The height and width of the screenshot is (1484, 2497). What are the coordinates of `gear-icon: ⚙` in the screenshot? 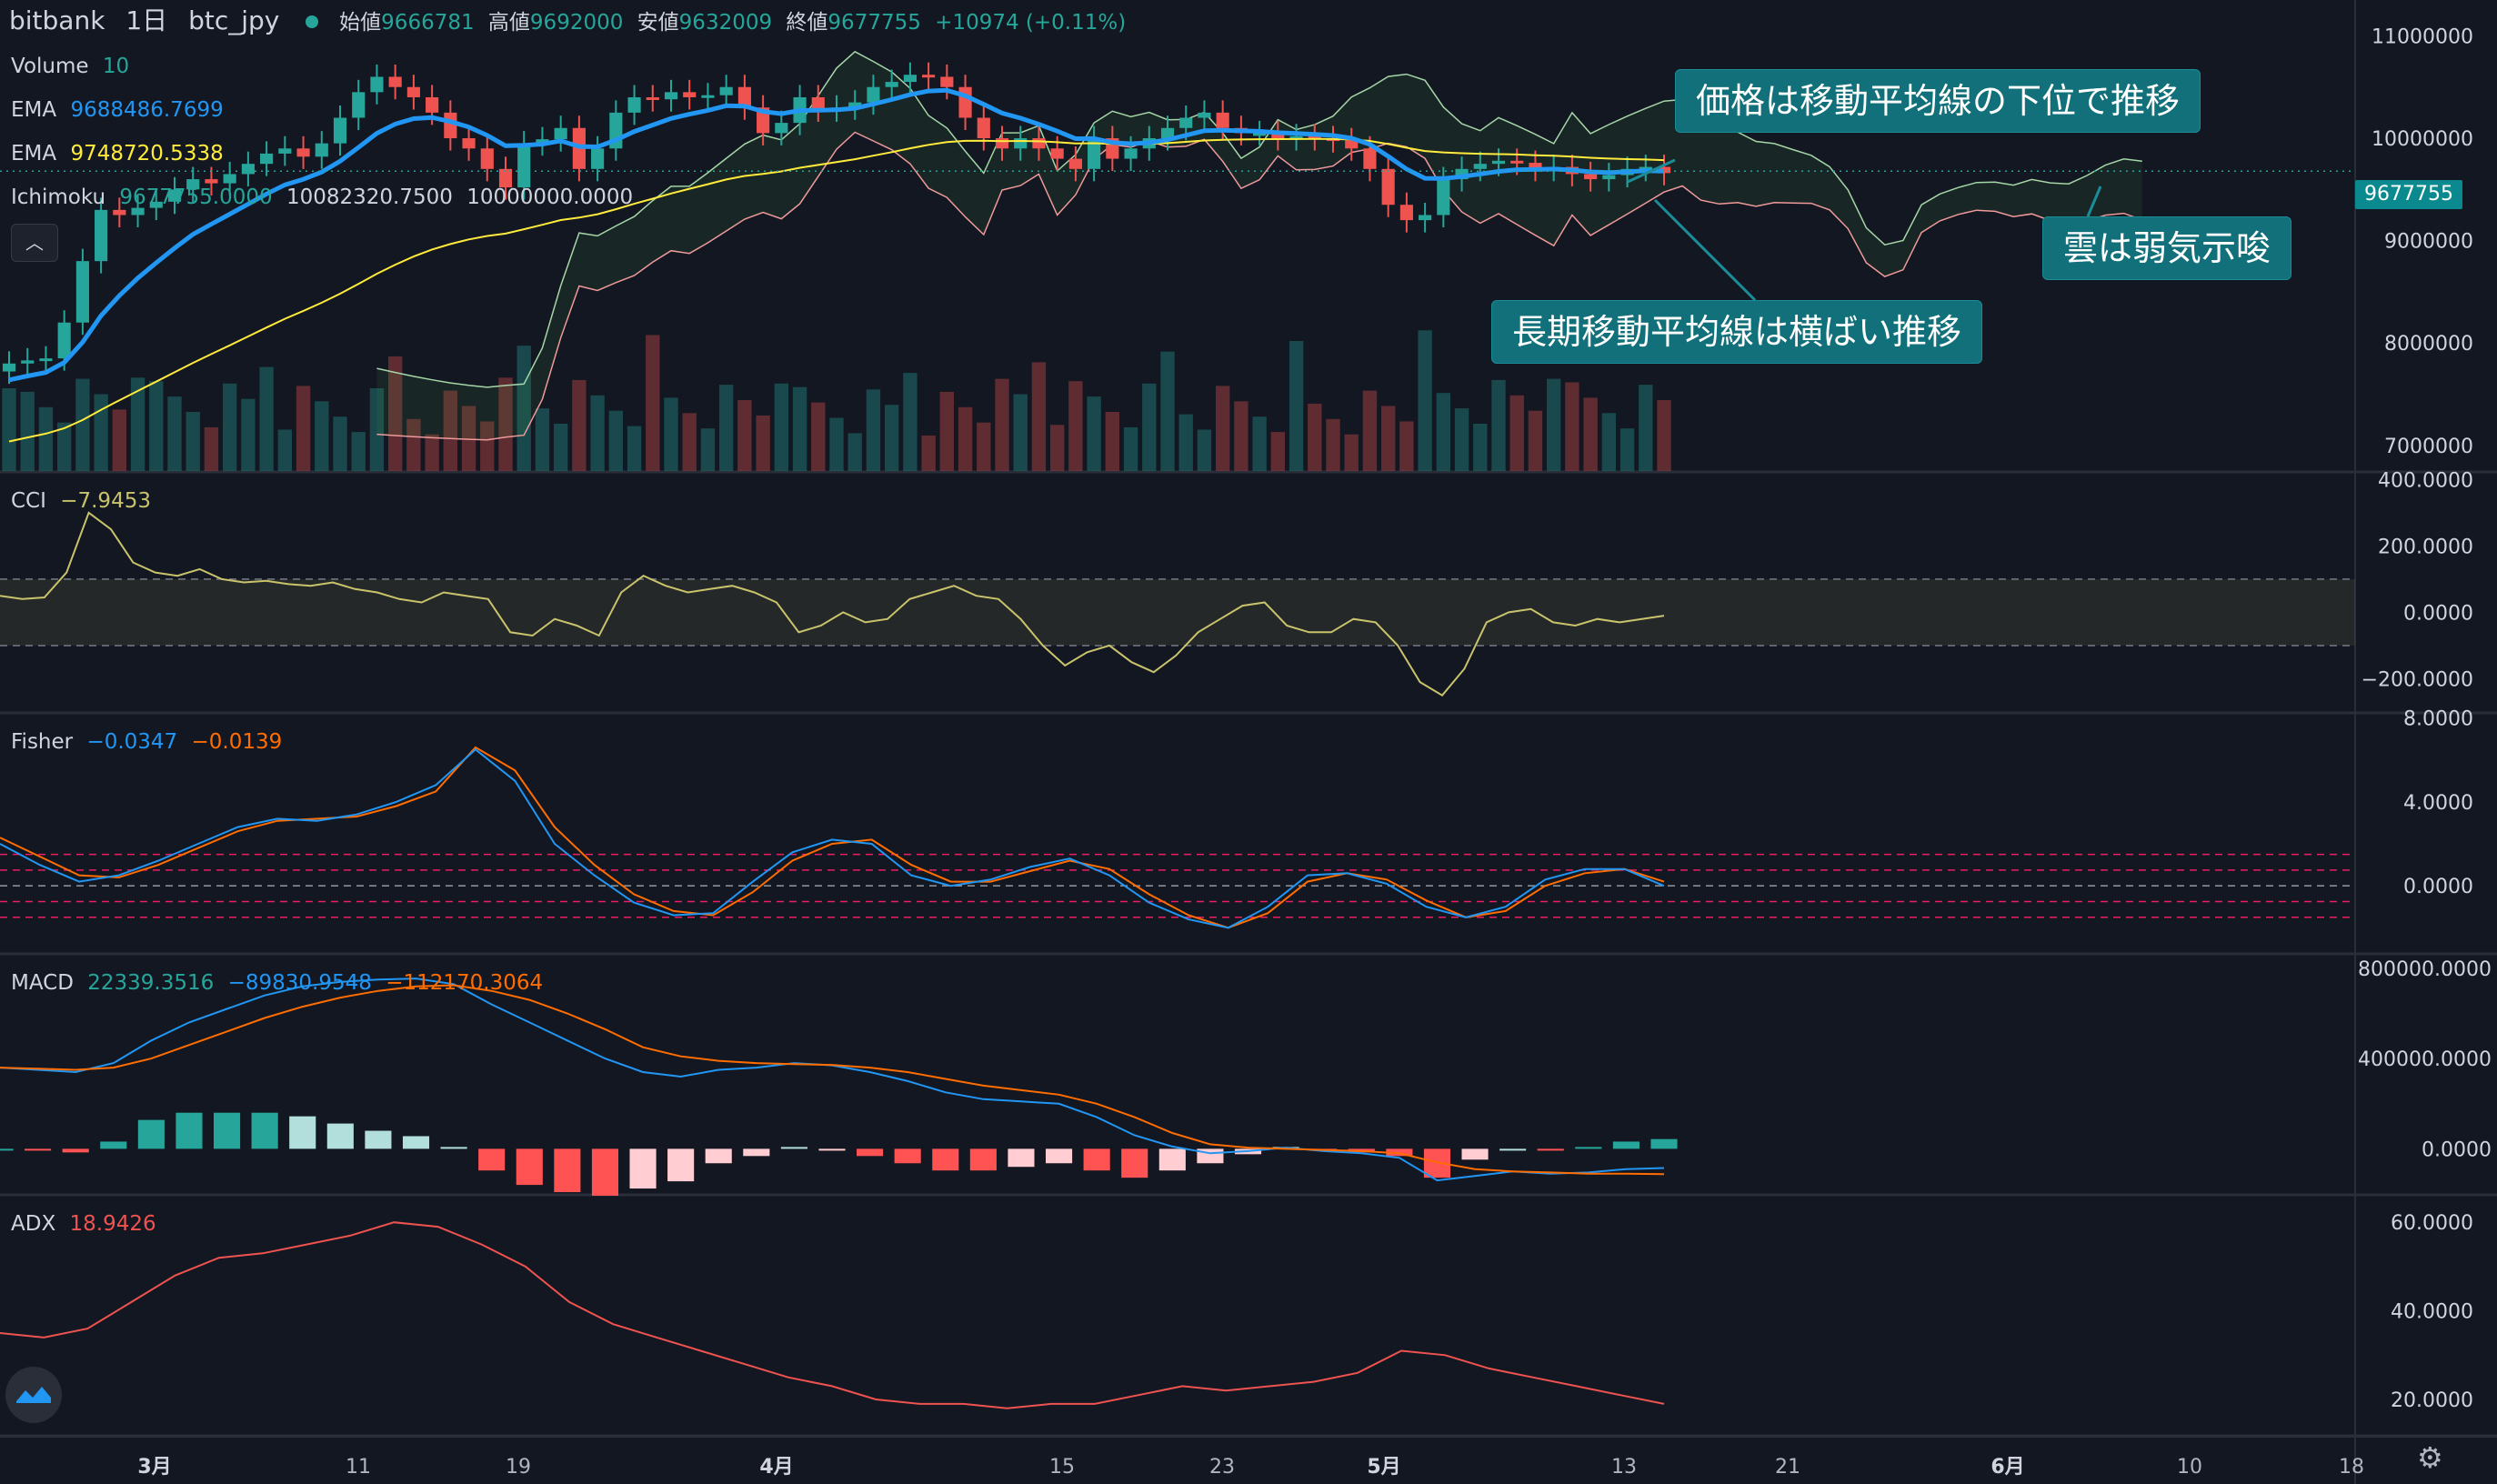 It's located at (2430, 1457).